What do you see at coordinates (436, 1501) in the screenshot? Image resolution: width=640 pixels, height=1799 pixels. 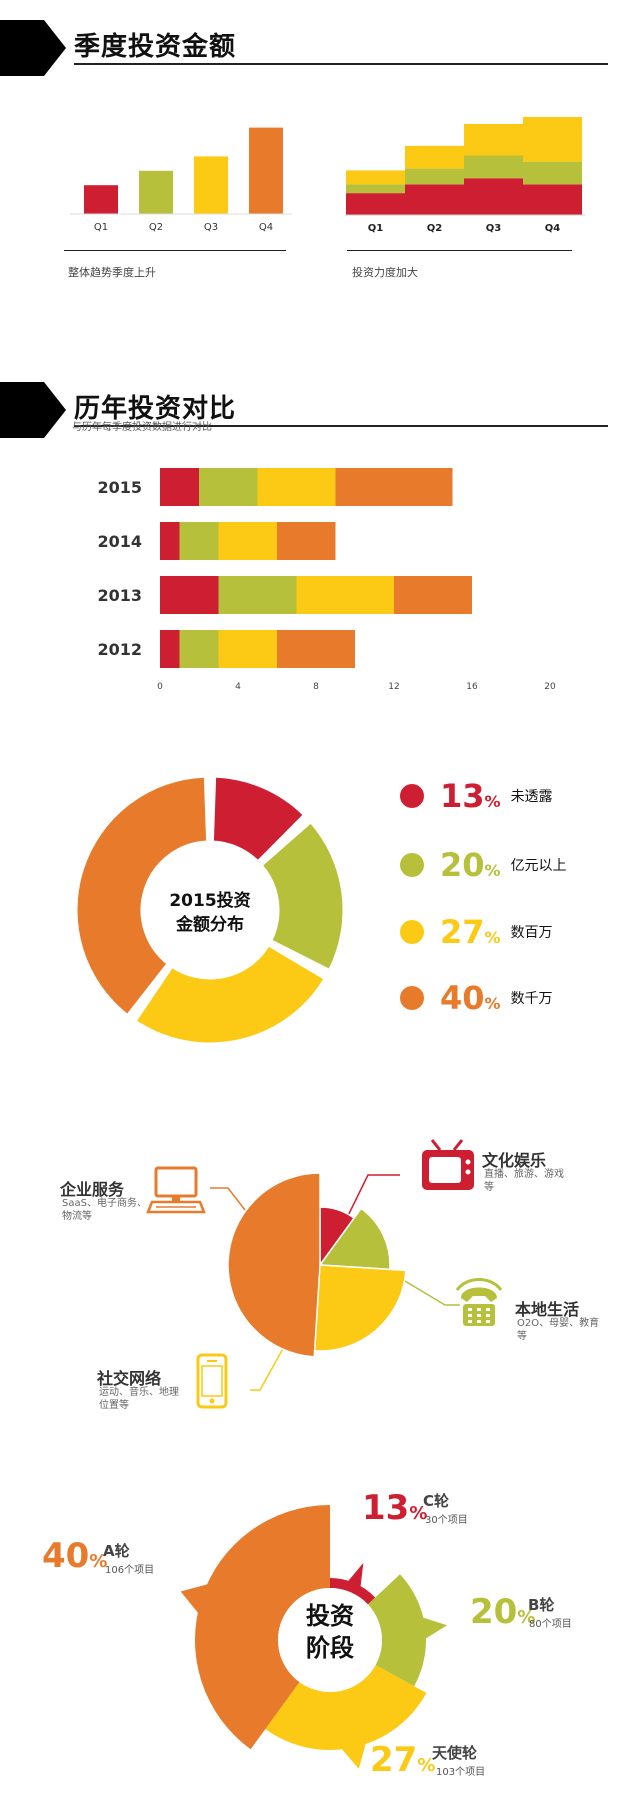 I see `stage-name-c: C轮` at bounding box center [436, 1501].